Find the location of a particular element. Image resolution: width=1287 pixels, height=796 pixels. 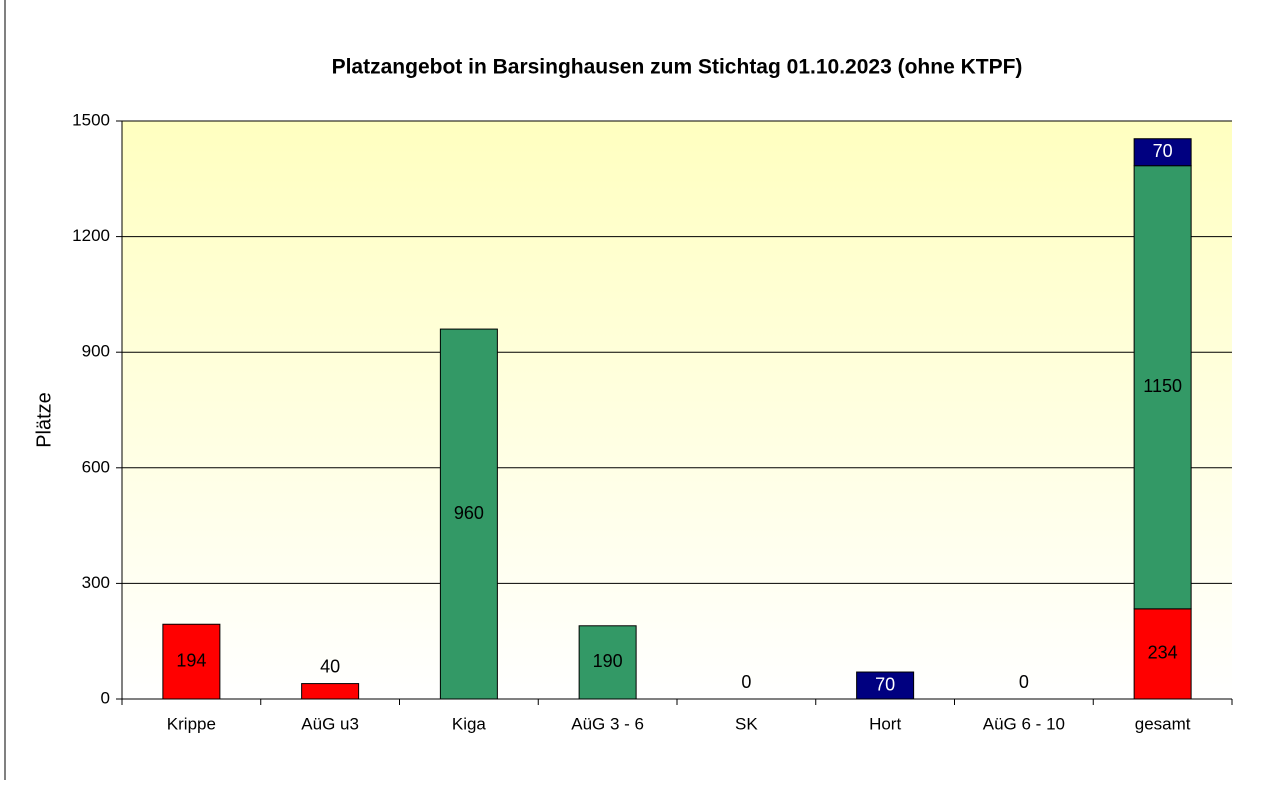

y-tick-label: 900 is located at coordinates (96, 351).